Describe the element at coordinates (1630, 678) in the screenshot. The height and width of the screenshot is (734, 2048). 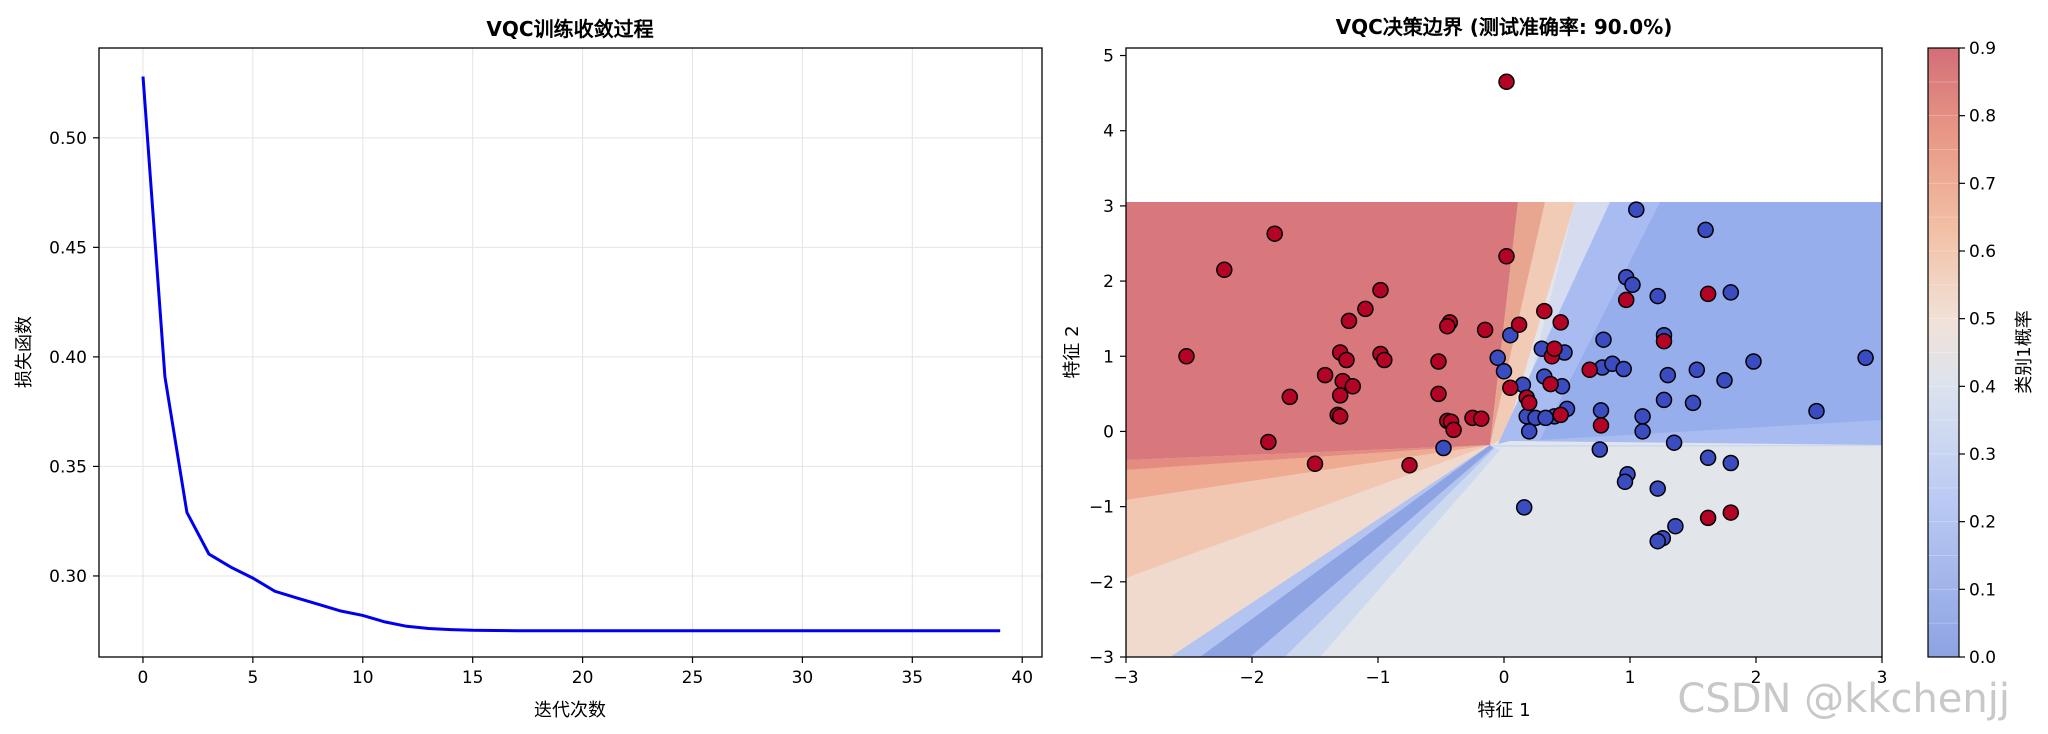
I see `decision-x-tick-label: 1` at that location.